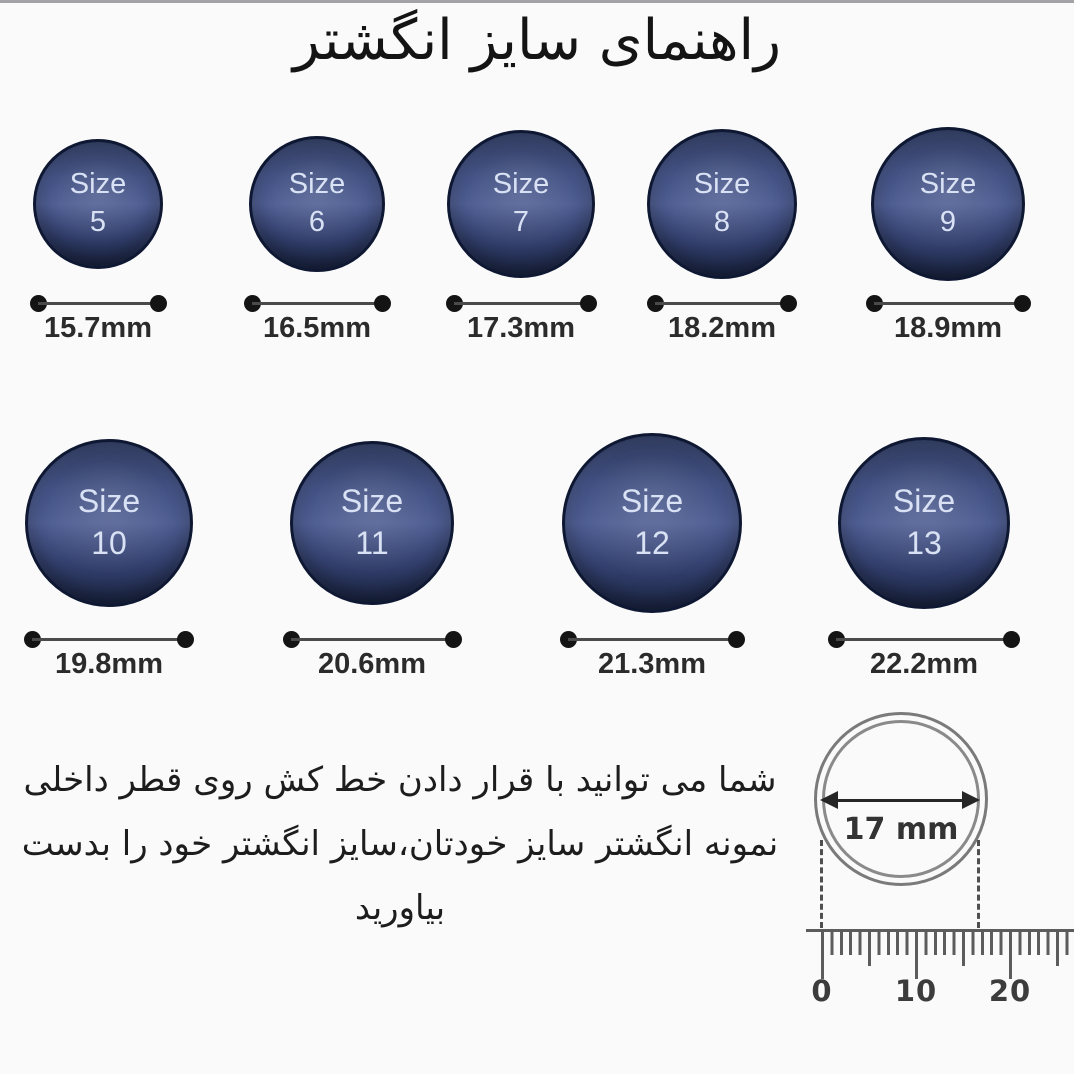 The width and height of the screenshot is (1074, 1074). I want to click on ring-size-text: Size 5, so click(98, 203).